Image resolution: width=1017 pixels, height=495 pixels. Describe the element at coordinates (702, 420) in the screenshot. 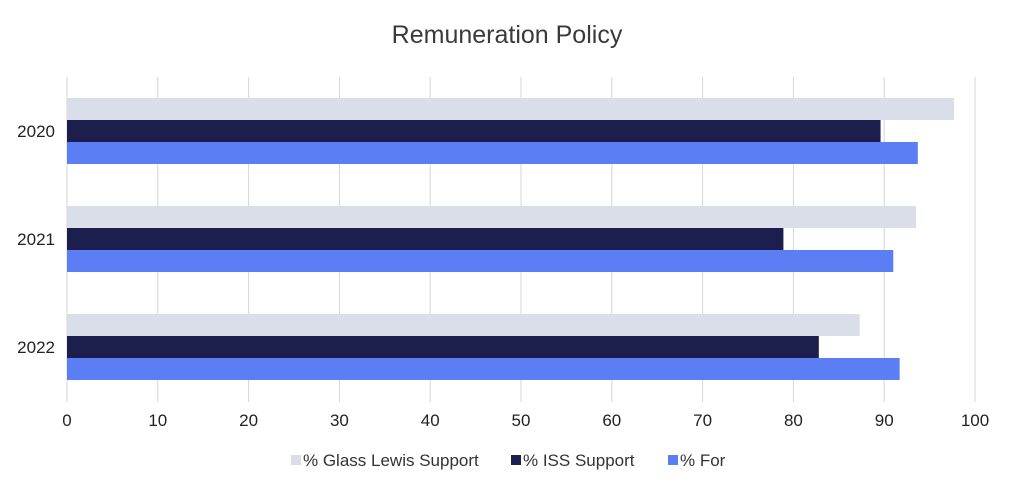

I see `x-tick-label: 70` at that location.